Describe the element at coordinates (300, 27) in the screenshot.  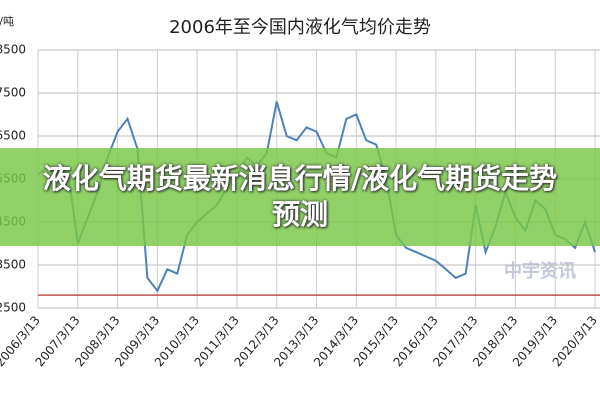
I see `chart-title: 2006年至今国内液化气均价走势` at that location.